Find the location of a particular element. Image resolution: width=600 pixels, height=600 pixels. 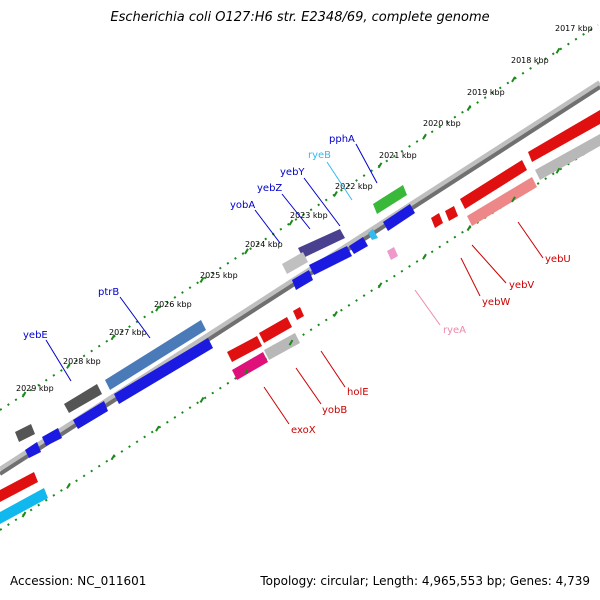

gene-label: ryeA is located at coordinates (454, 330).